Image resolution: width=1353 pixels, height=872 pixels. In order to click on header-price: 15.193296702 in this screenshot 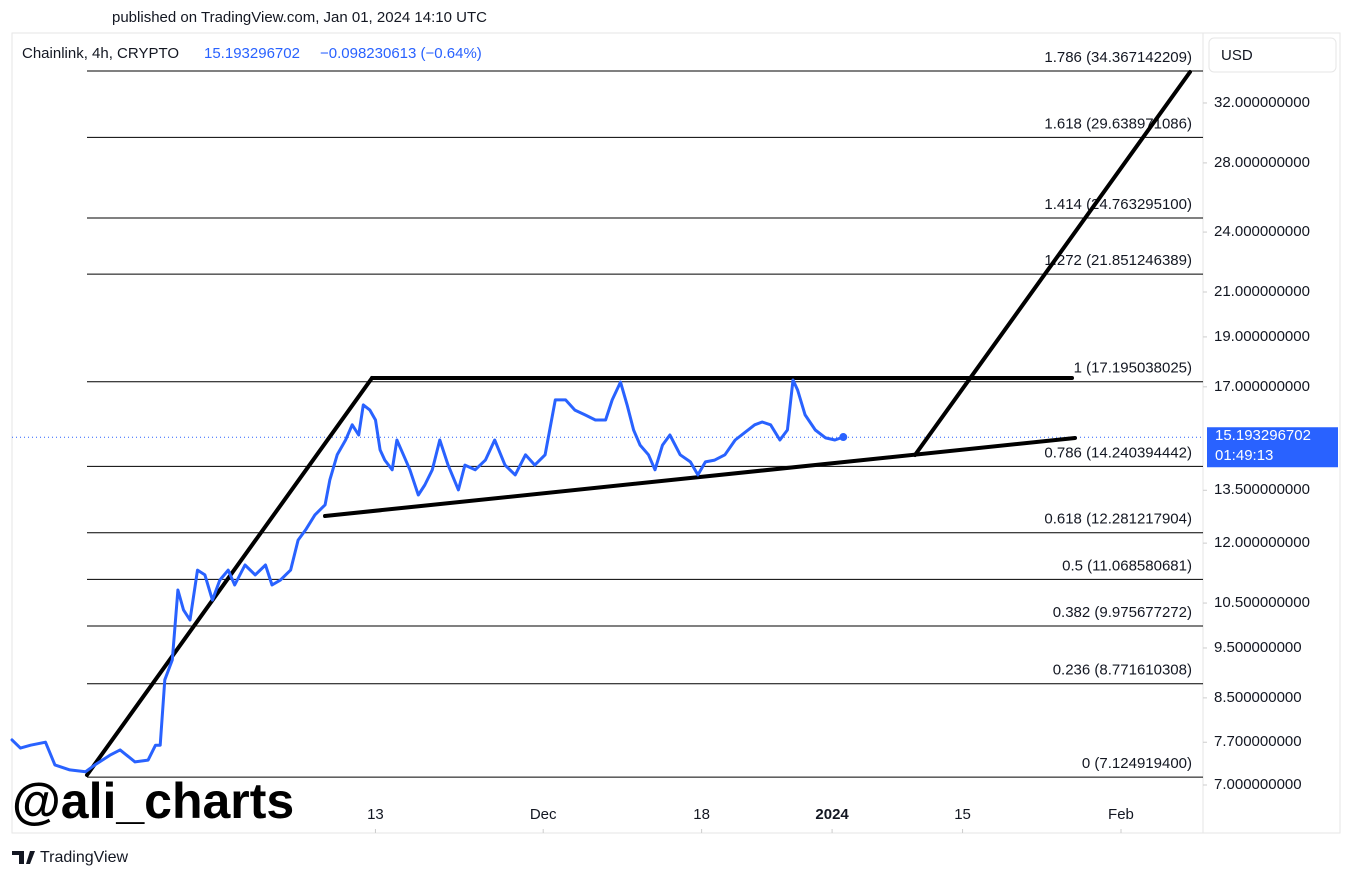, I will do `click(252, 53)`.